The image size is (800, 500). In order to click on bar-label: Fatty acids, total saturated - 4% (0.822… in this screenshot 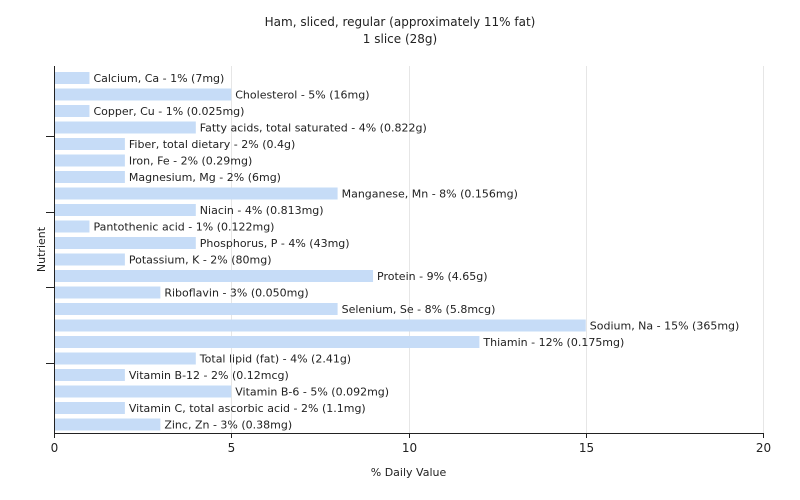, I will do `click(313, 128)`.